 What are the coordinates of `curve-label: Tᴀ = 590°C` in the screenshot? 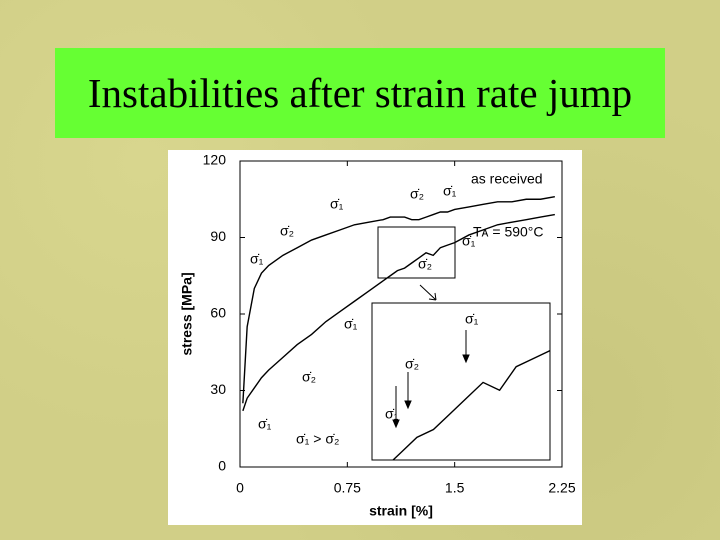 It's located at (508, 232).